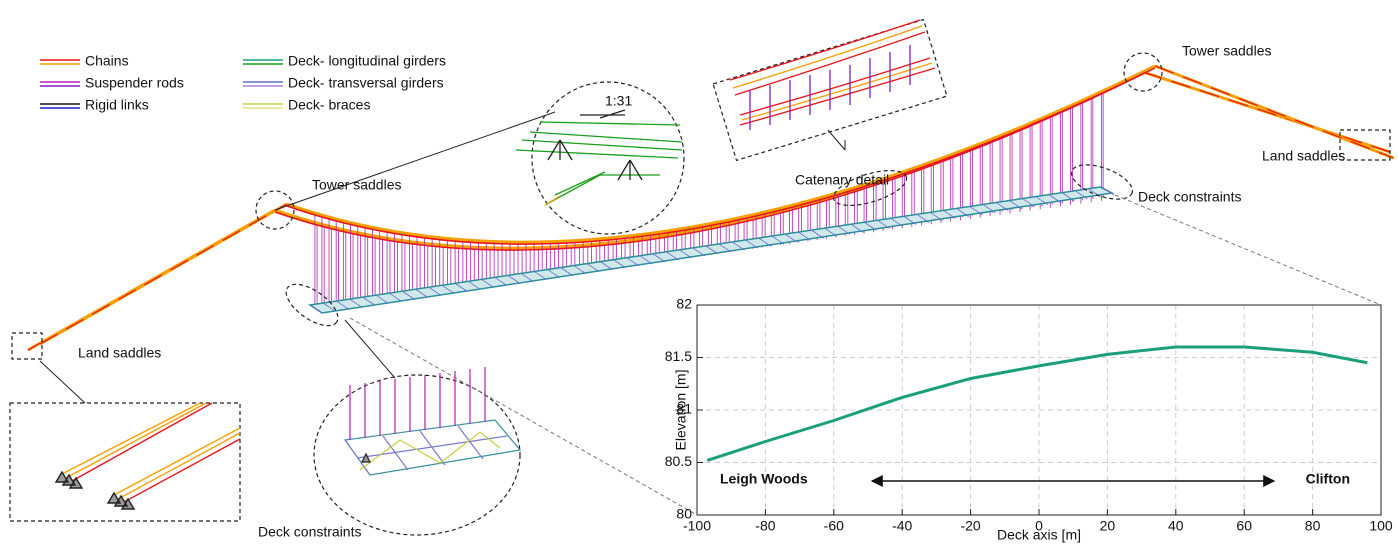  What do you see at coordinates (764, 479) in the screenshot?
I see `annotation: Leigh Woods` at bounding box center [764, 479].